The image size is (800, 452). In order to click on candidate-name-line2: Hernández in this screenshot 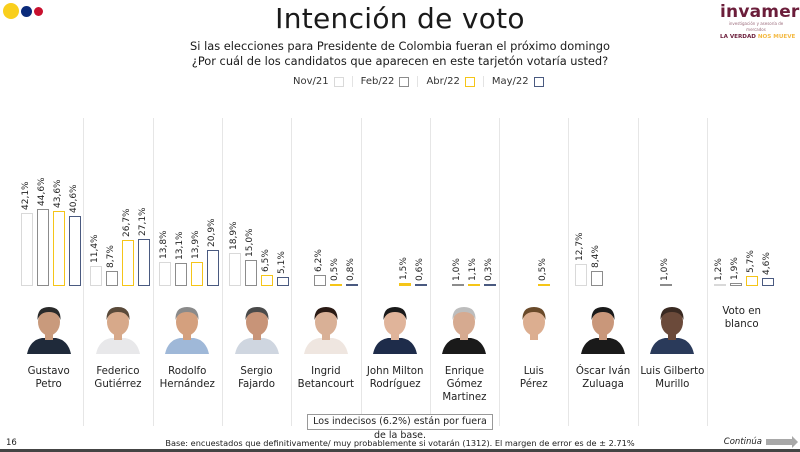, I will do `click(187, 384)`.